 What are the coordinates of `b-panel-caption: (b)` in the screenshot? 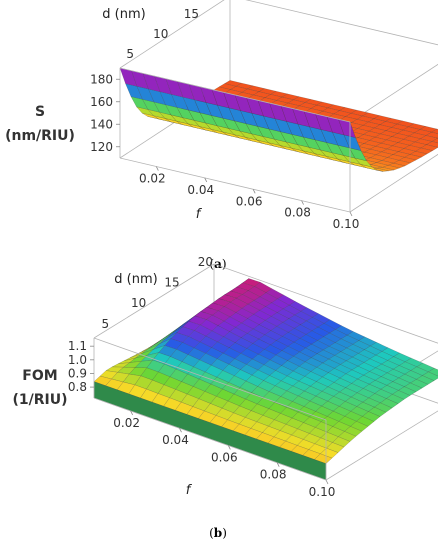 It's located at (218, 533).